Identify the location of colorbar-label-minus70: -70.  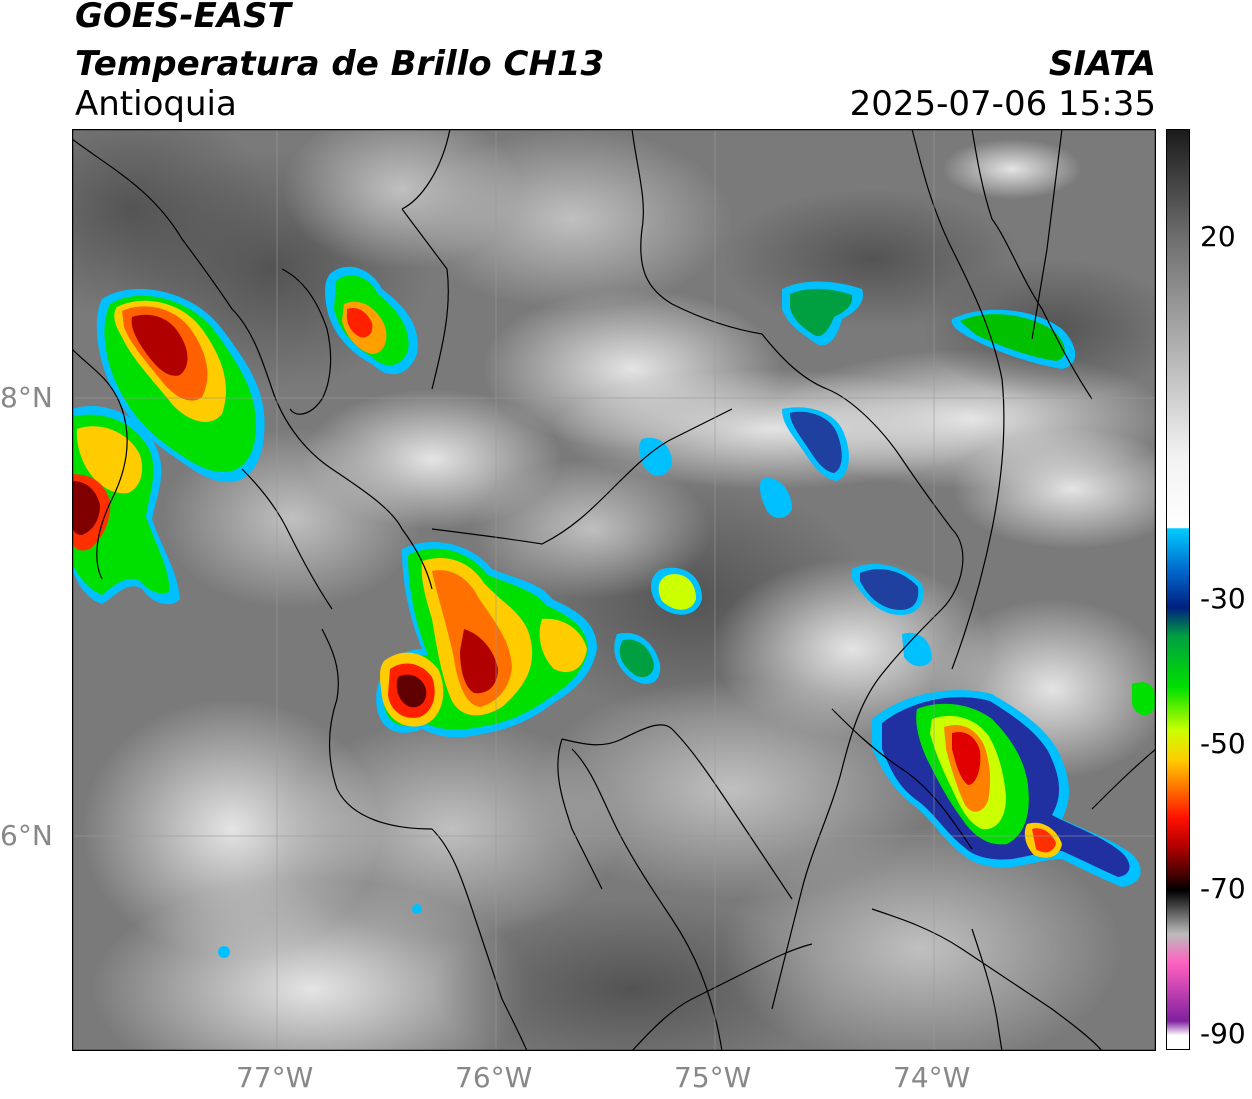
(1223, 889).